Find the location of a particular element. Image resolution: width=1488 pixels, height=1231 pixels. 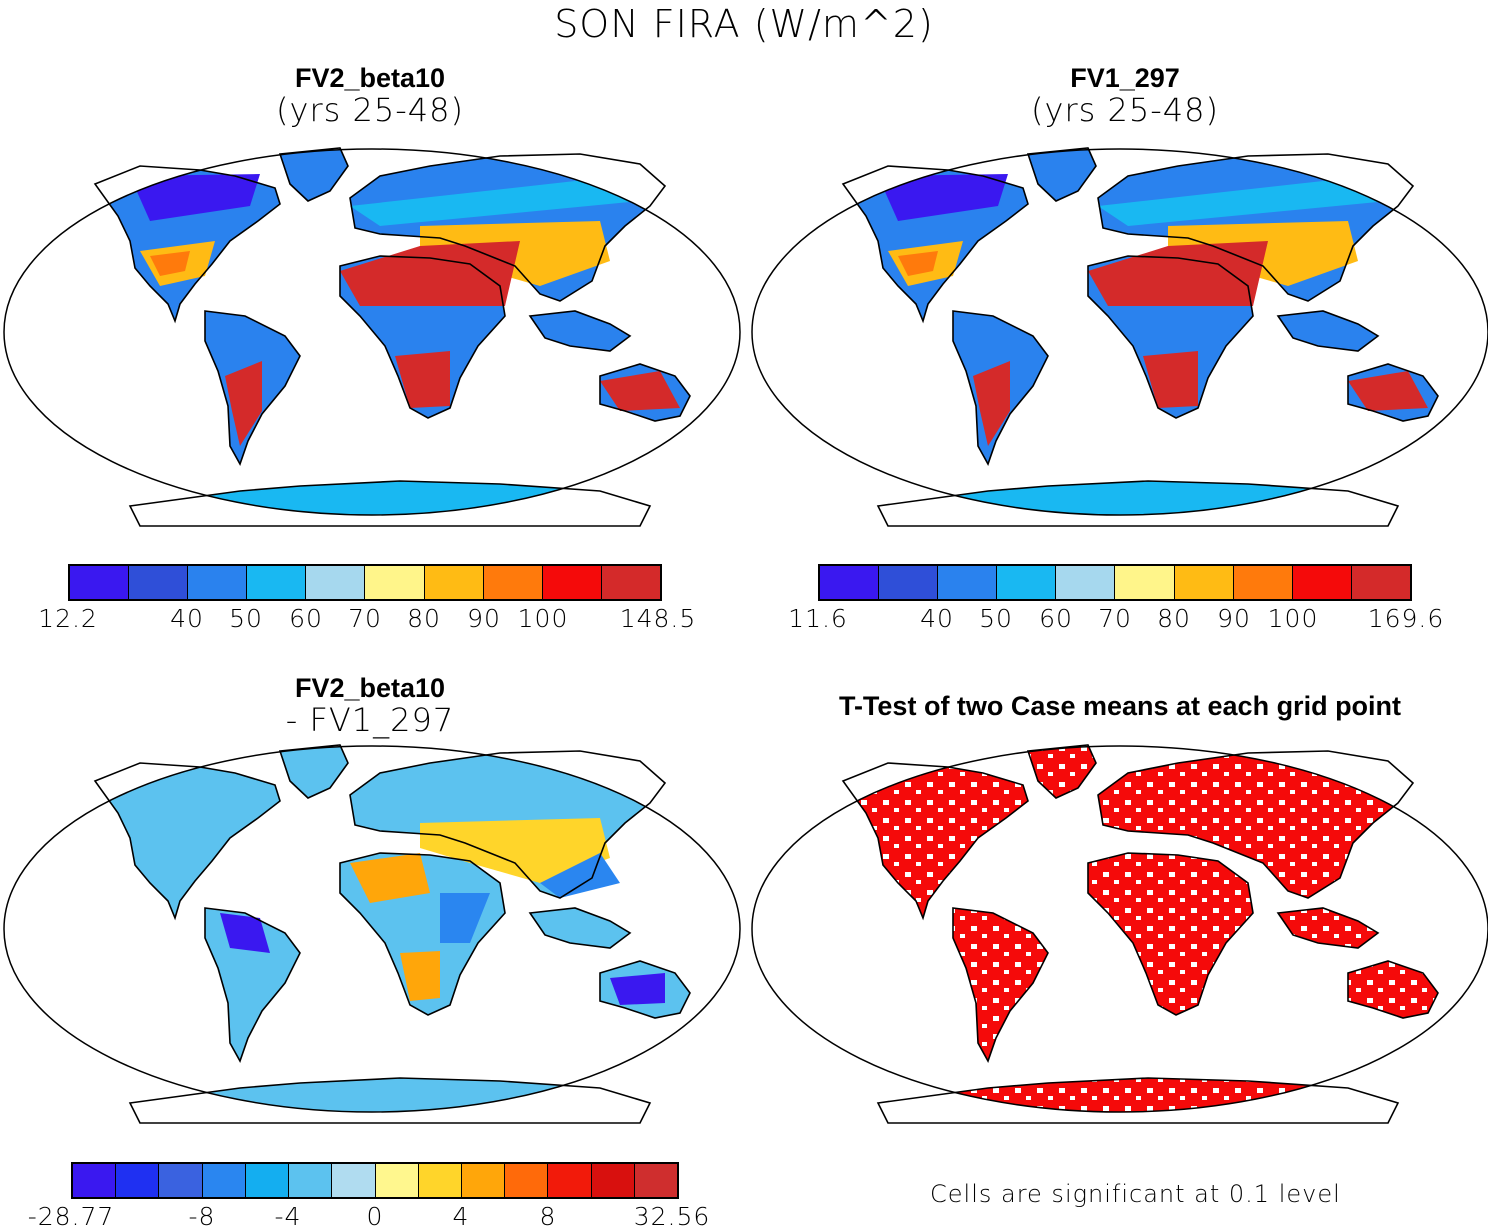

significance-note: Cells are significant at 0.1 level is located at coordinates (1135, 1194).